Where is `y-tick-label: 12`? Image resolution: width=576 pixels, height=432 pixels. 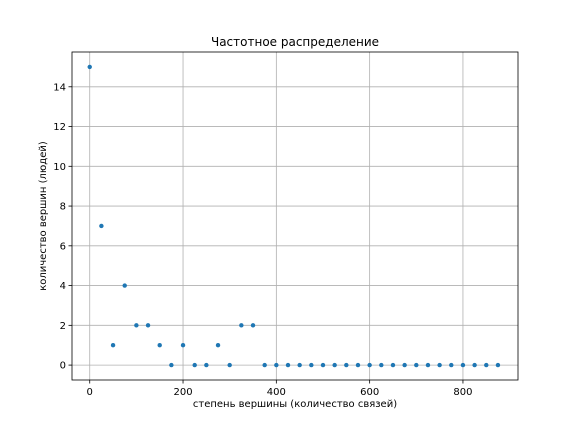
y-tick-label: 12 is located at coordinates (59, 127).